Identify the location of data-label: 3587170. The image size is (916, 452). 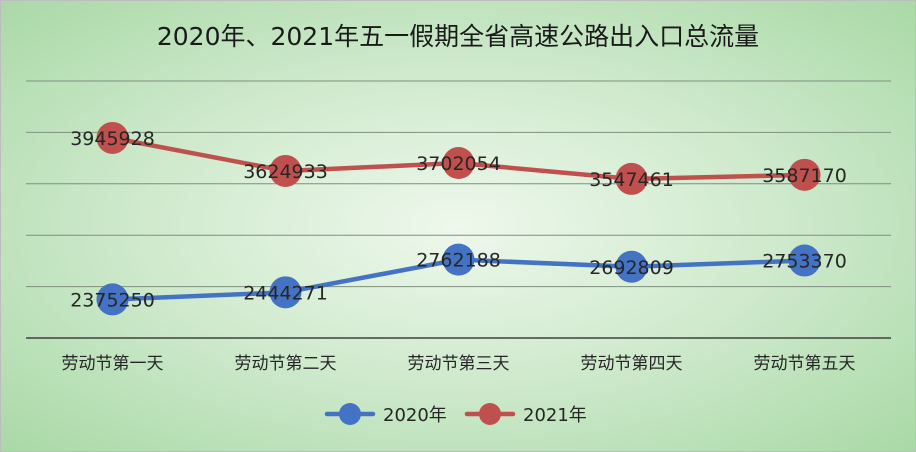
(804, 176).